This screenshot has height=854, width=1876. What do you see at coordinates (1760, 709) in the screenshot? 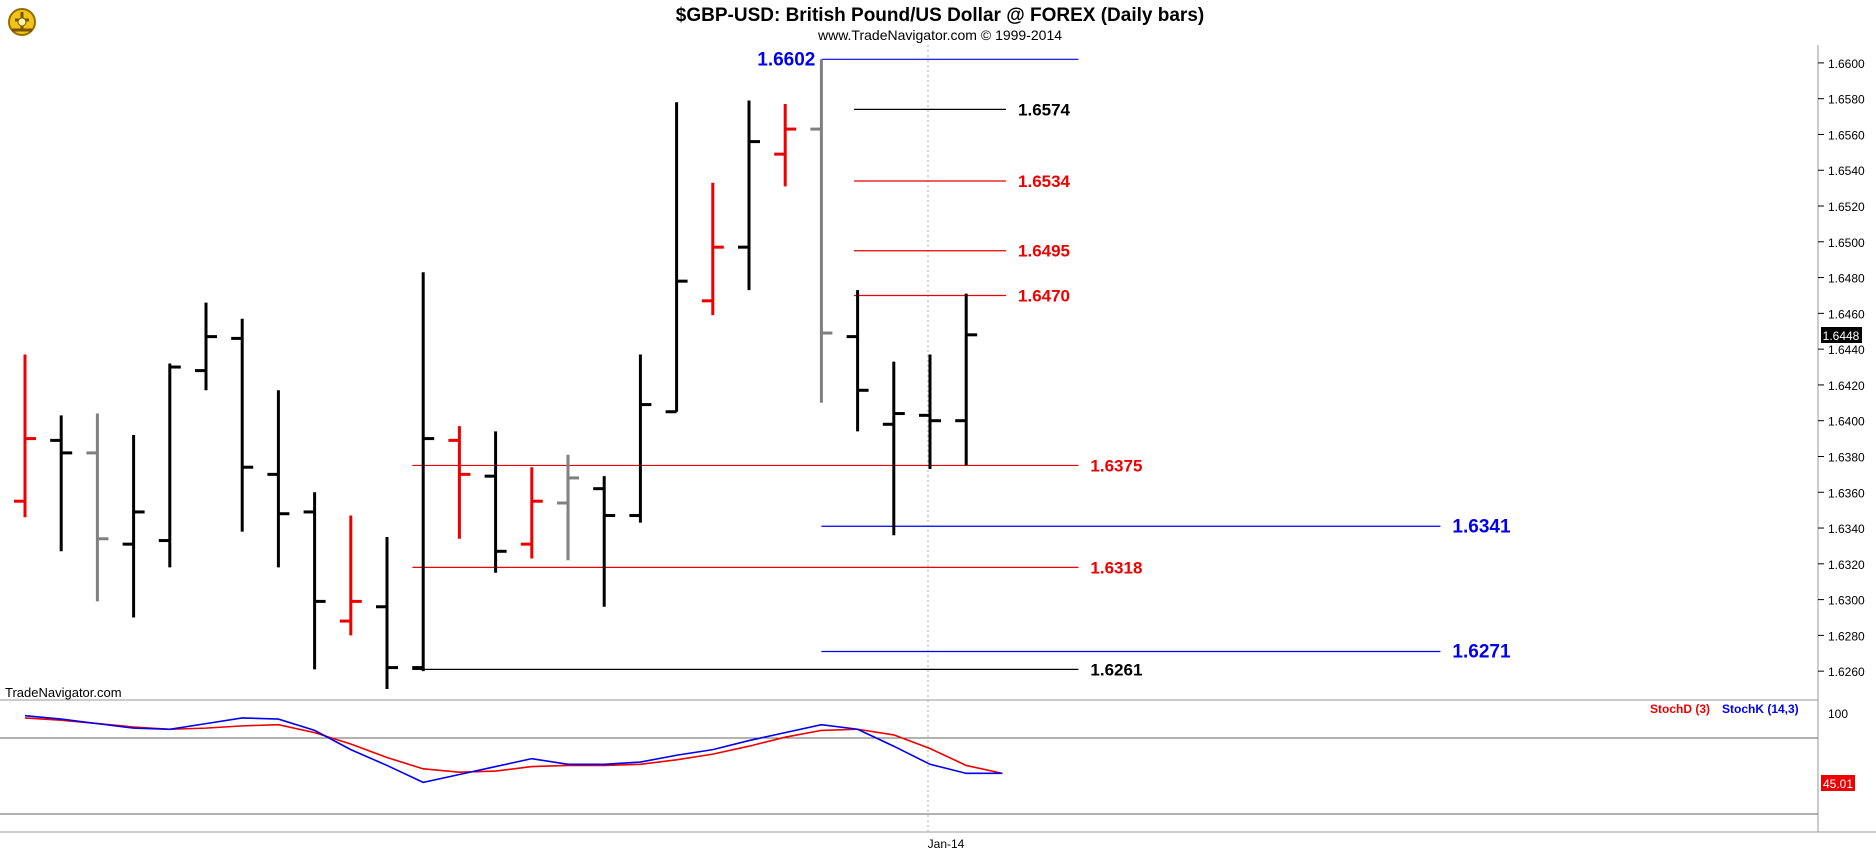
I see `stochk-legend: StochK (14,3)` at bounding box center [1760, 709].